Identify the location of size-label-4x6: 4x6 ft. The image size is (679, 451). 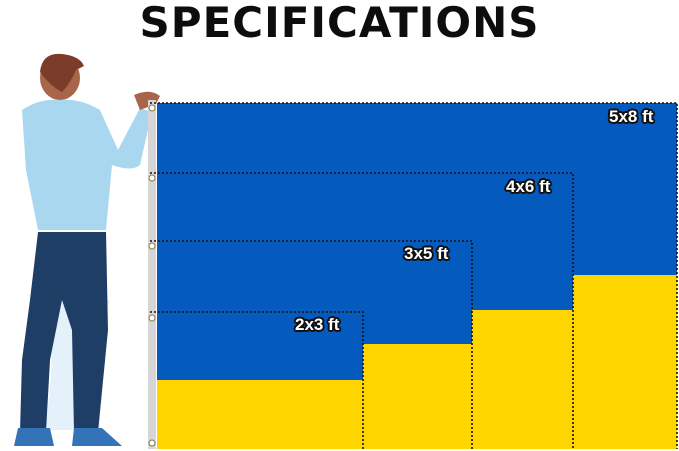
(528, 186).